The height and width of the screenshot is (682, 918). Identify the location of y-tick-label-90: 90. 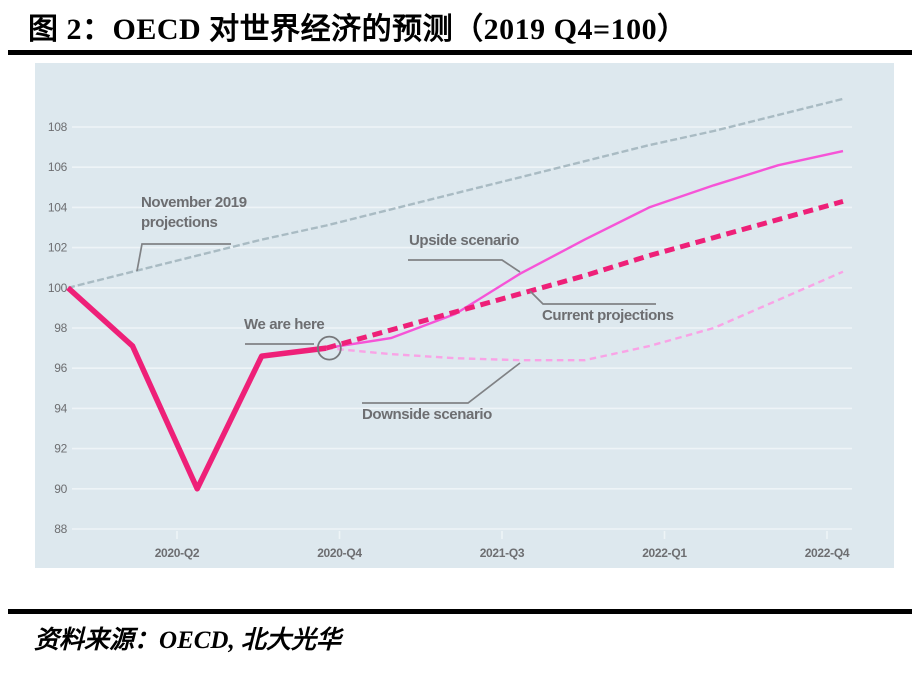
(60, 489).